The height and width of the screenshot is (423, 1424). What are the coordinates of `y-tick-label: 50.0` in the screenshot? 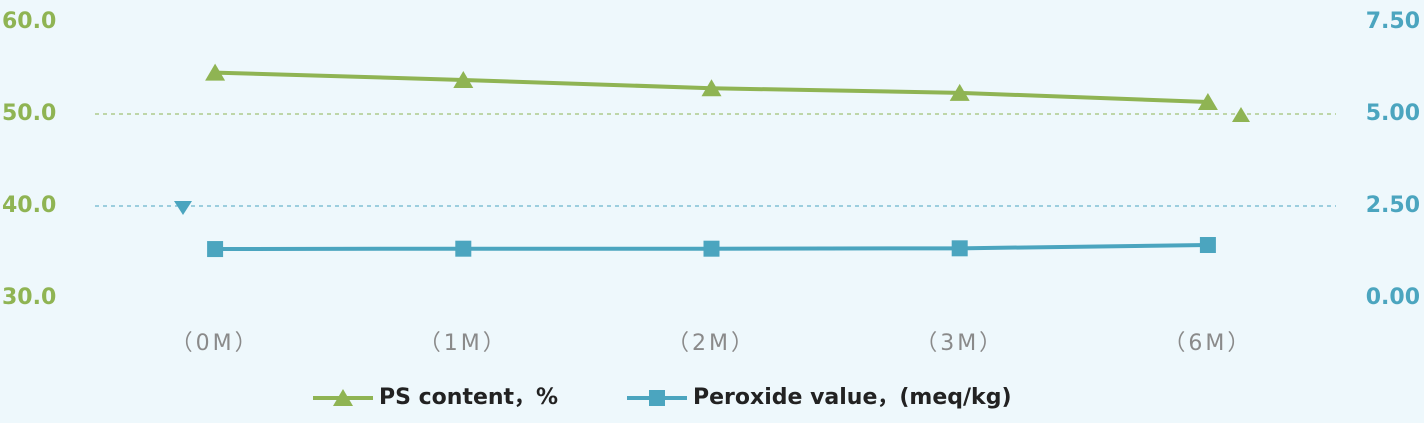 It's located at (29, 113).